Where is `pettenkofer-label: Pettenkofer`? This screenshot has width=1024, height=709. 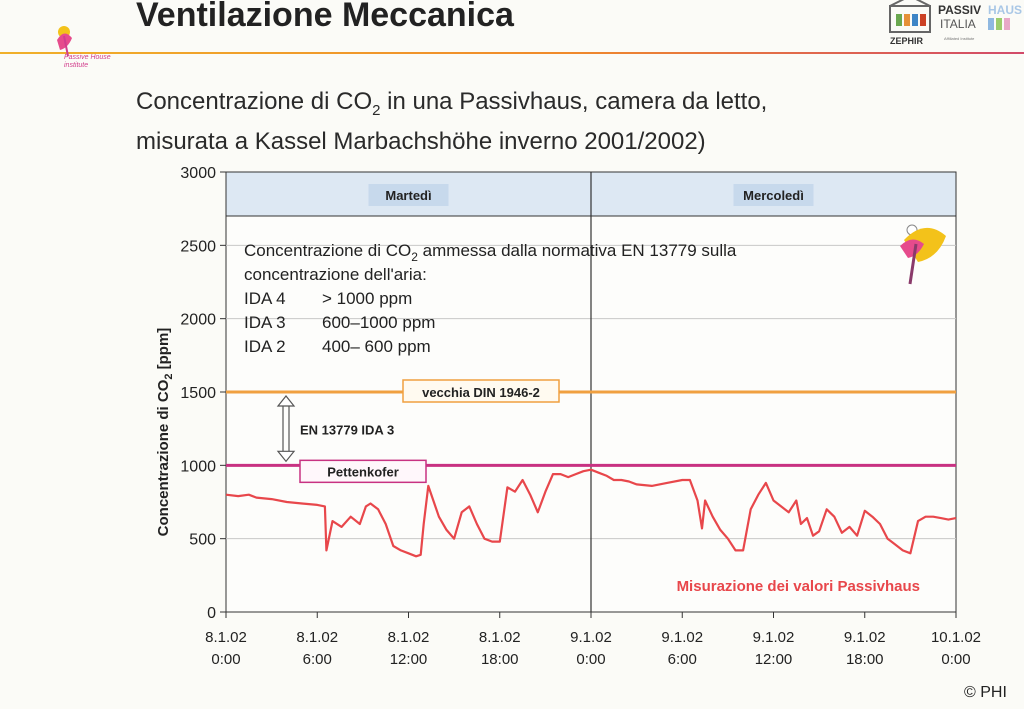 pettenkofer-label: Pettenkofer is located at coordinates (363, 471).